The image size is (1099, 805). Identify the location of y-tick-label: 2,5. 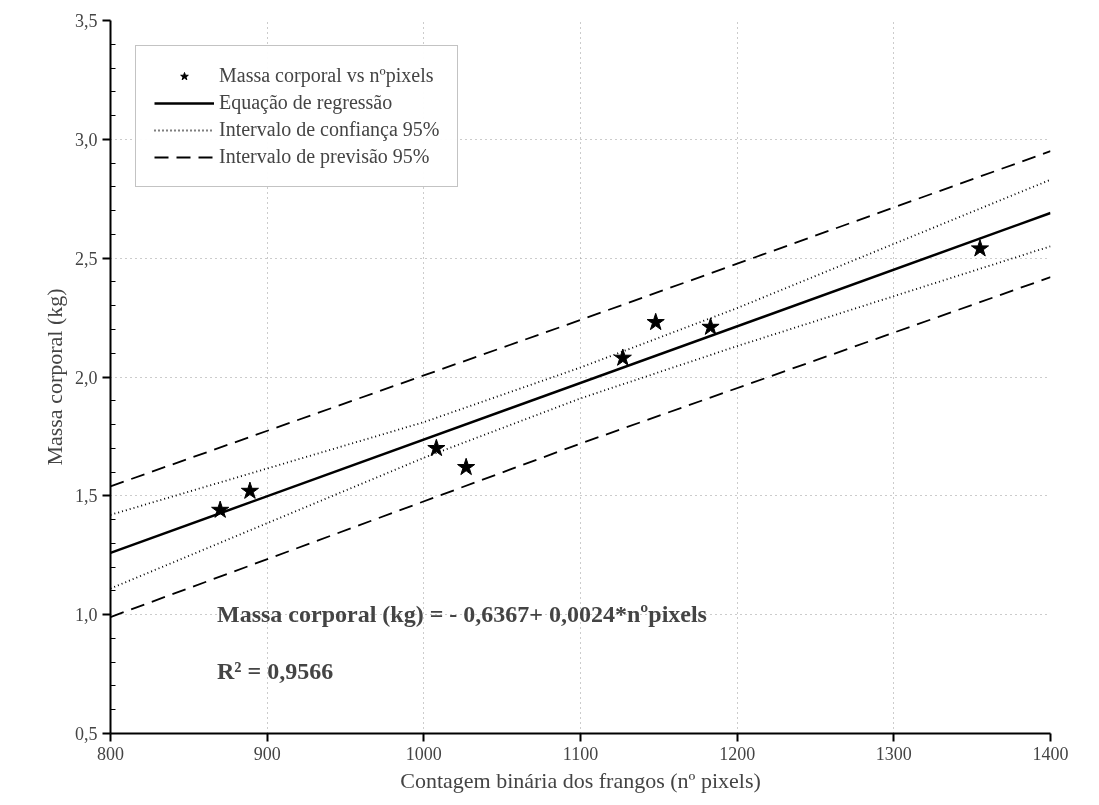
(86, 258).